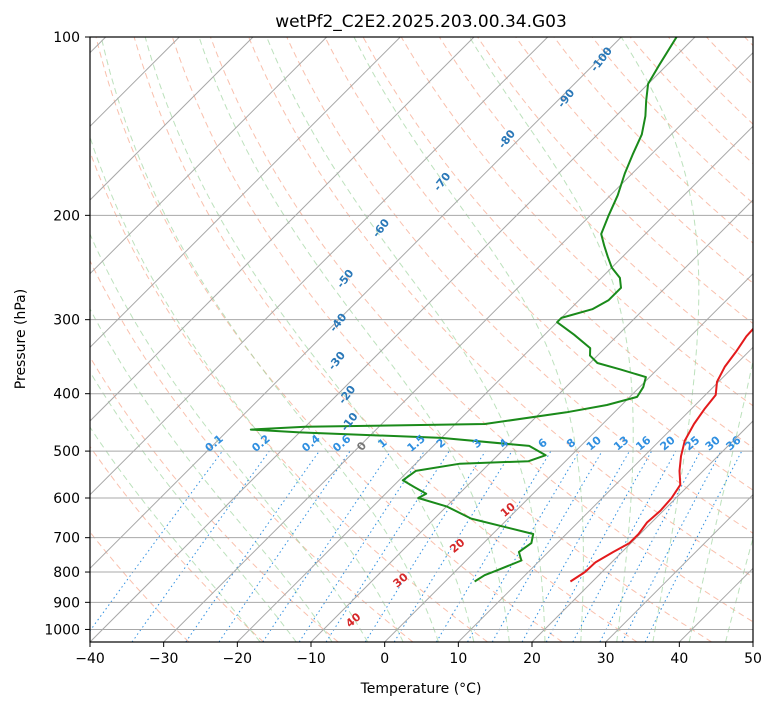 This screenshot has height=708, width=775. What do you see at coordinates (421, 689) in the screenshot?
I see `x-axis-label: Temperature (°C)` at bounding box center [421, 689].